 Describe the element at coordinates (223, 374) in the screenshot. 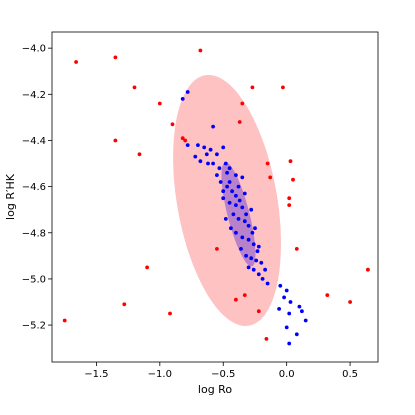

I see `x-tick-label: −0.5` at that location.